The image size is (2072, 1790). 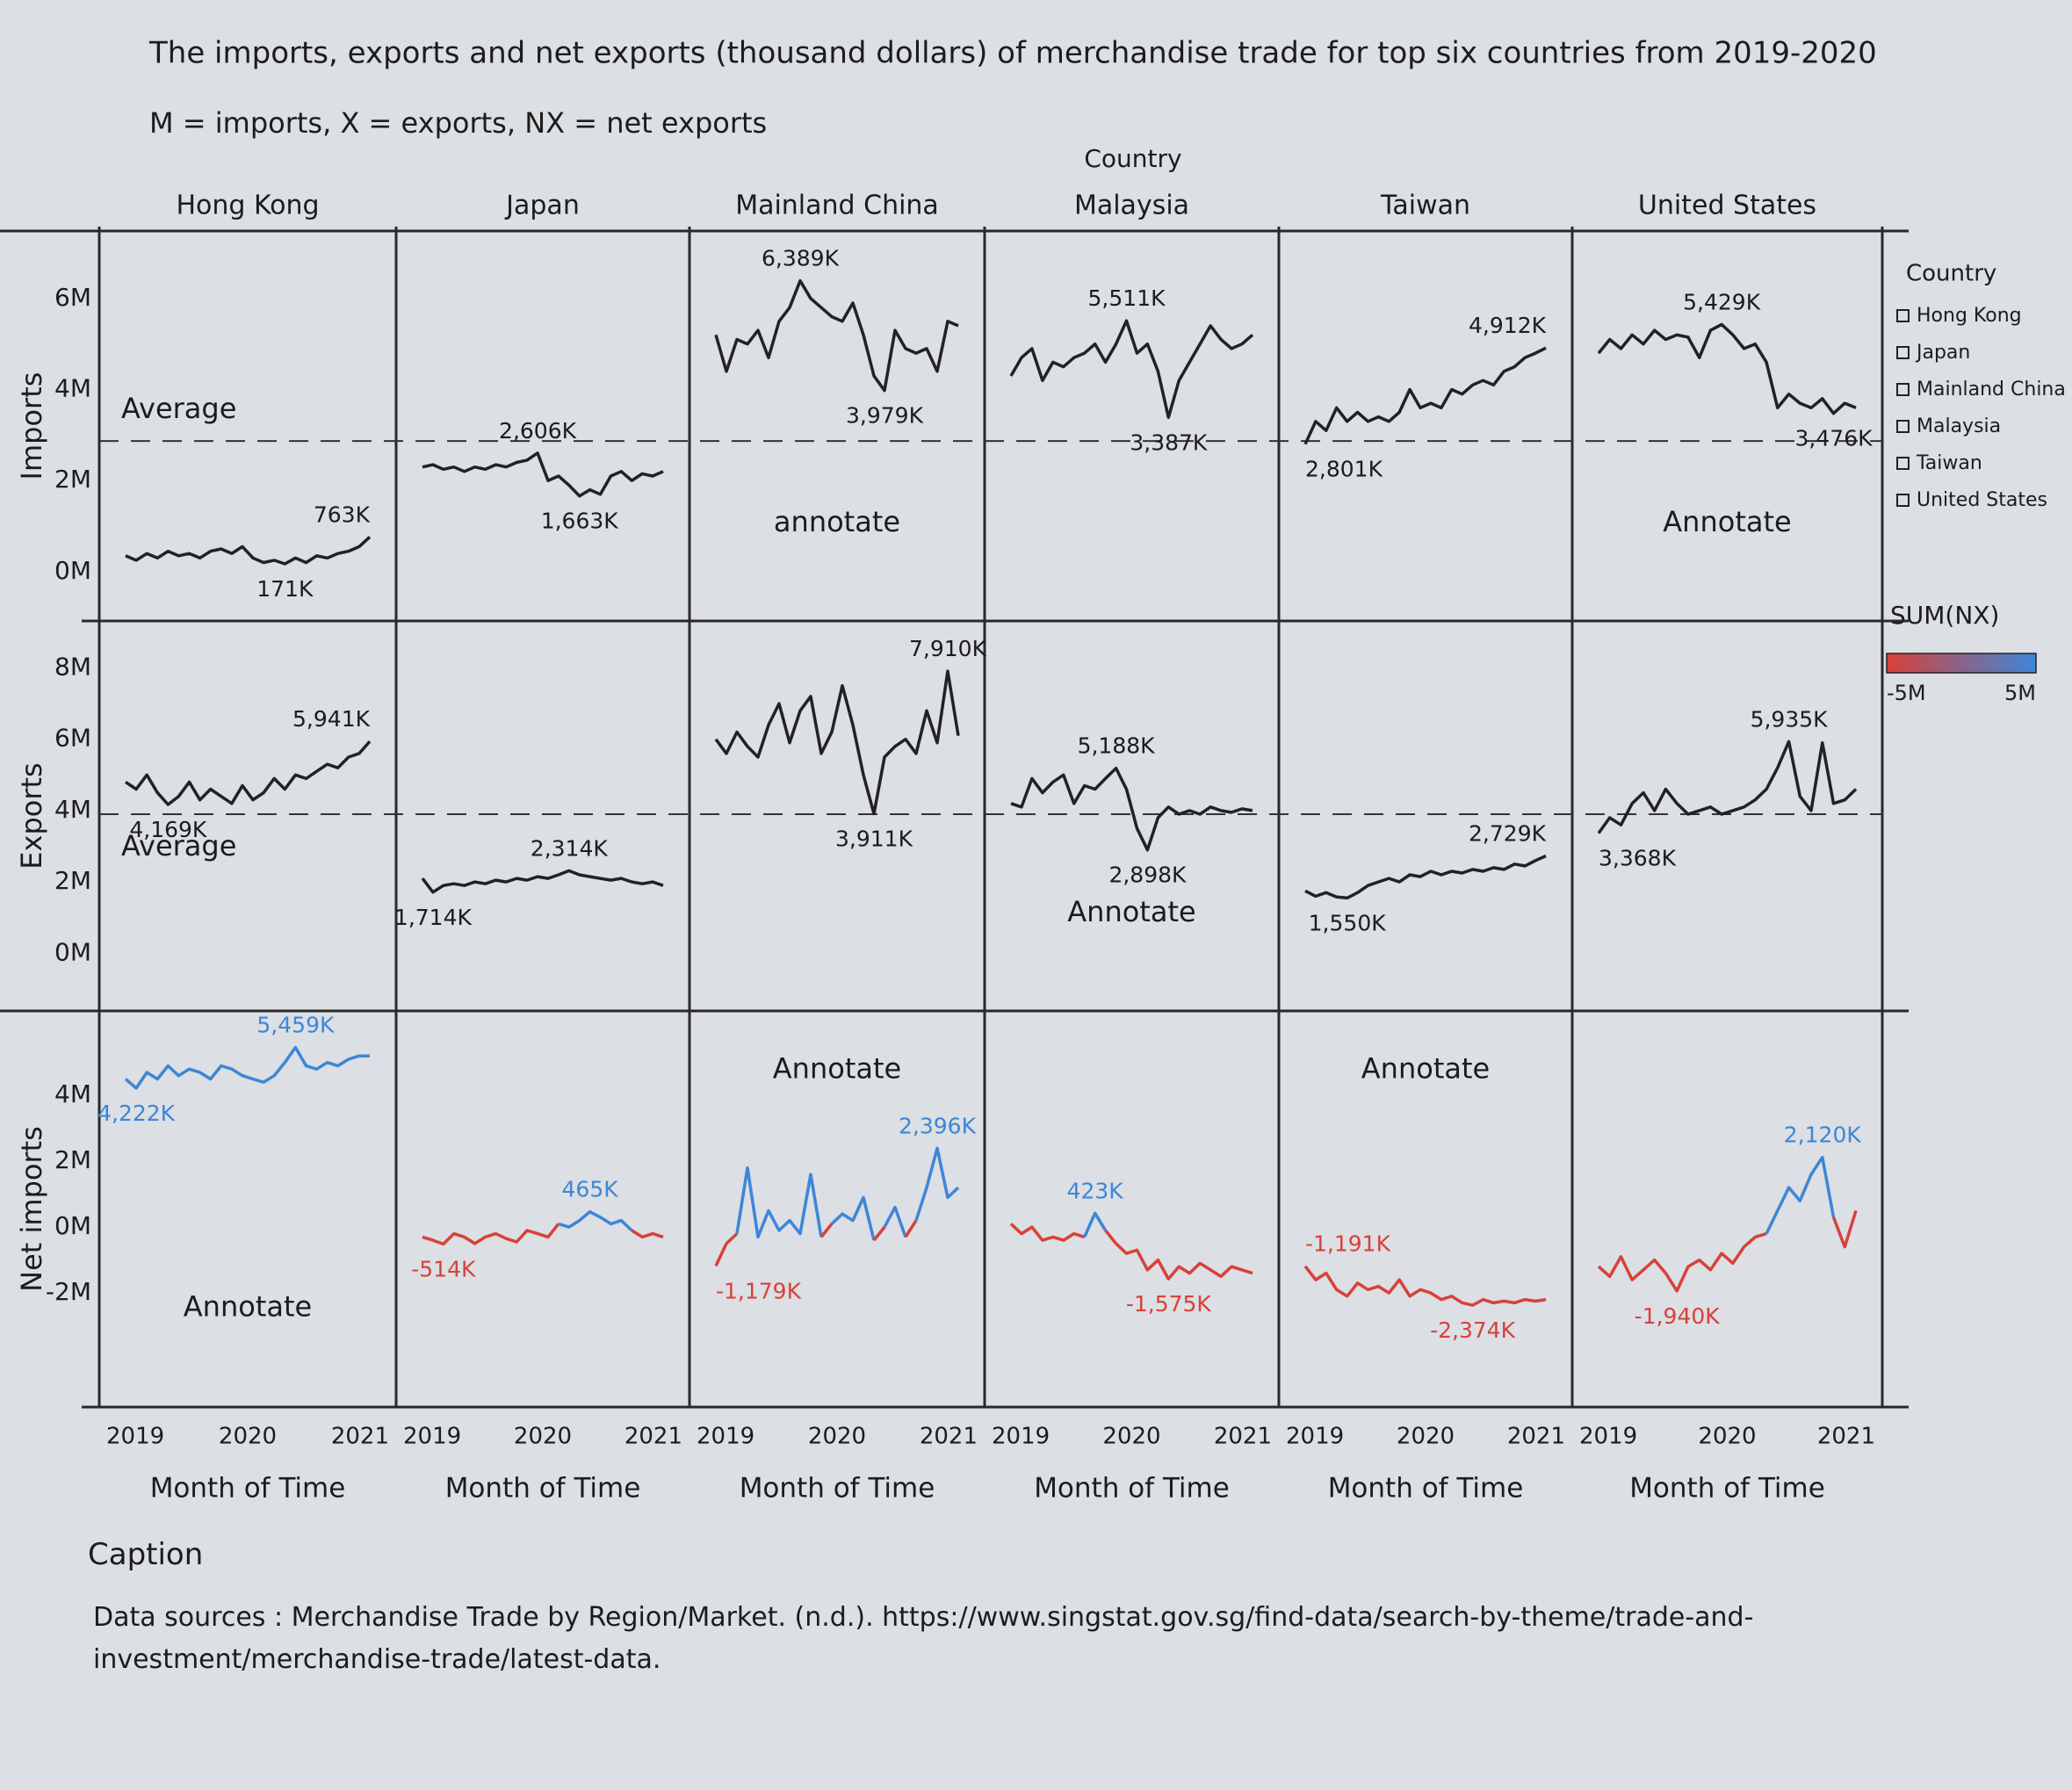 I want to click on value-label: 5,935K, so click(x=1790, y=719).